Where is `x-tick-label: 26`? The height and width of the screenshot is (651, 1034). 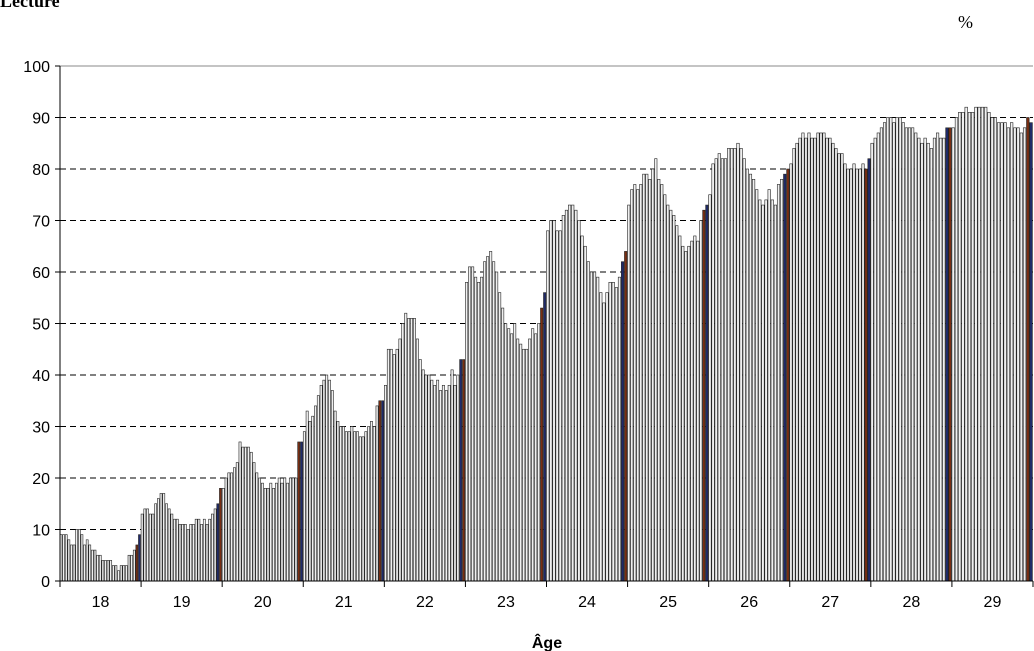
x-tick-label: 26 is located at coordinates (749, 602).